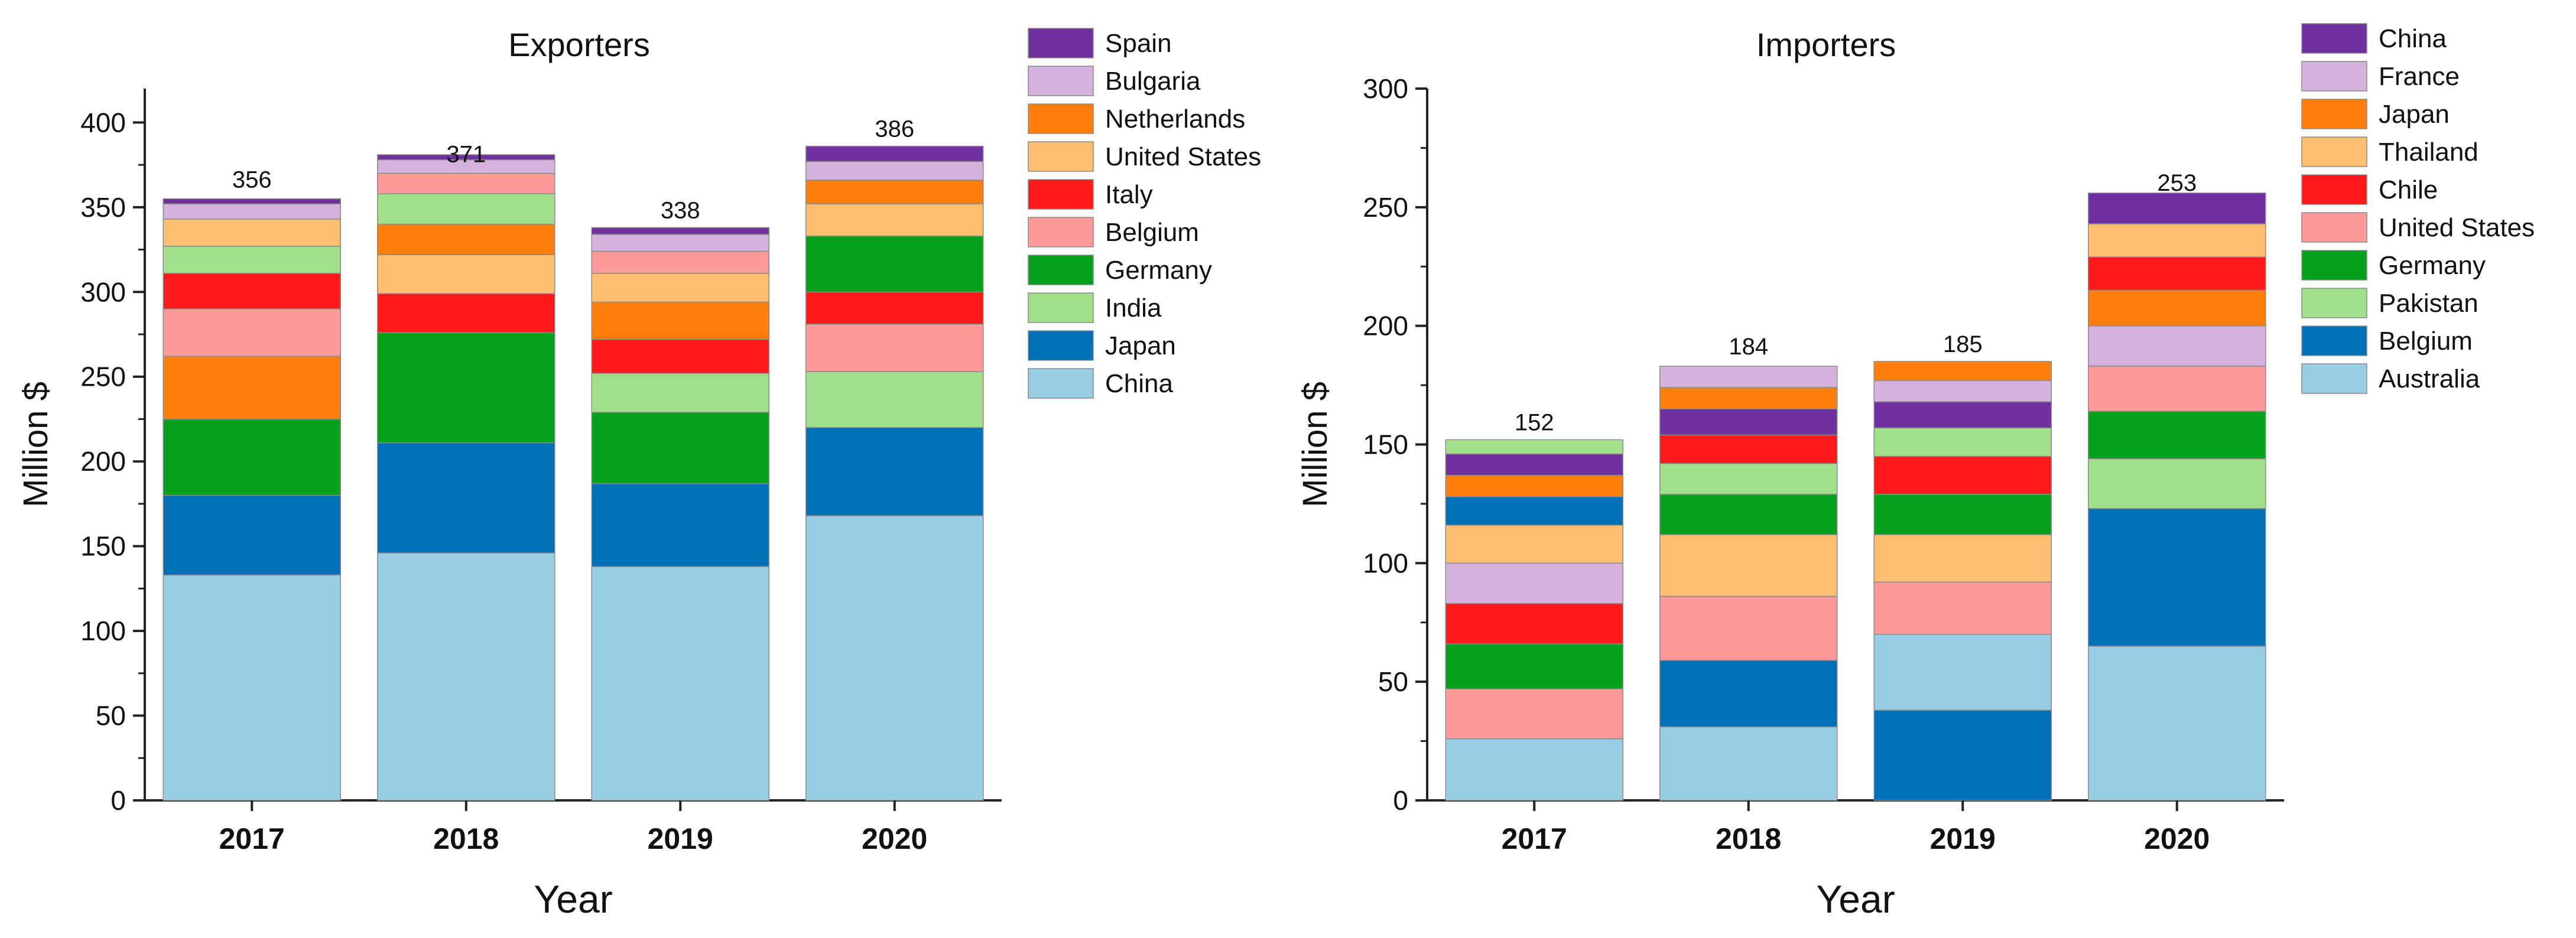 The image size is (2576, 938). What do you see at coordinates (2334, 76) in the screenshot?
I see `legend-swatch-france` at bounding box center [2334, 76].